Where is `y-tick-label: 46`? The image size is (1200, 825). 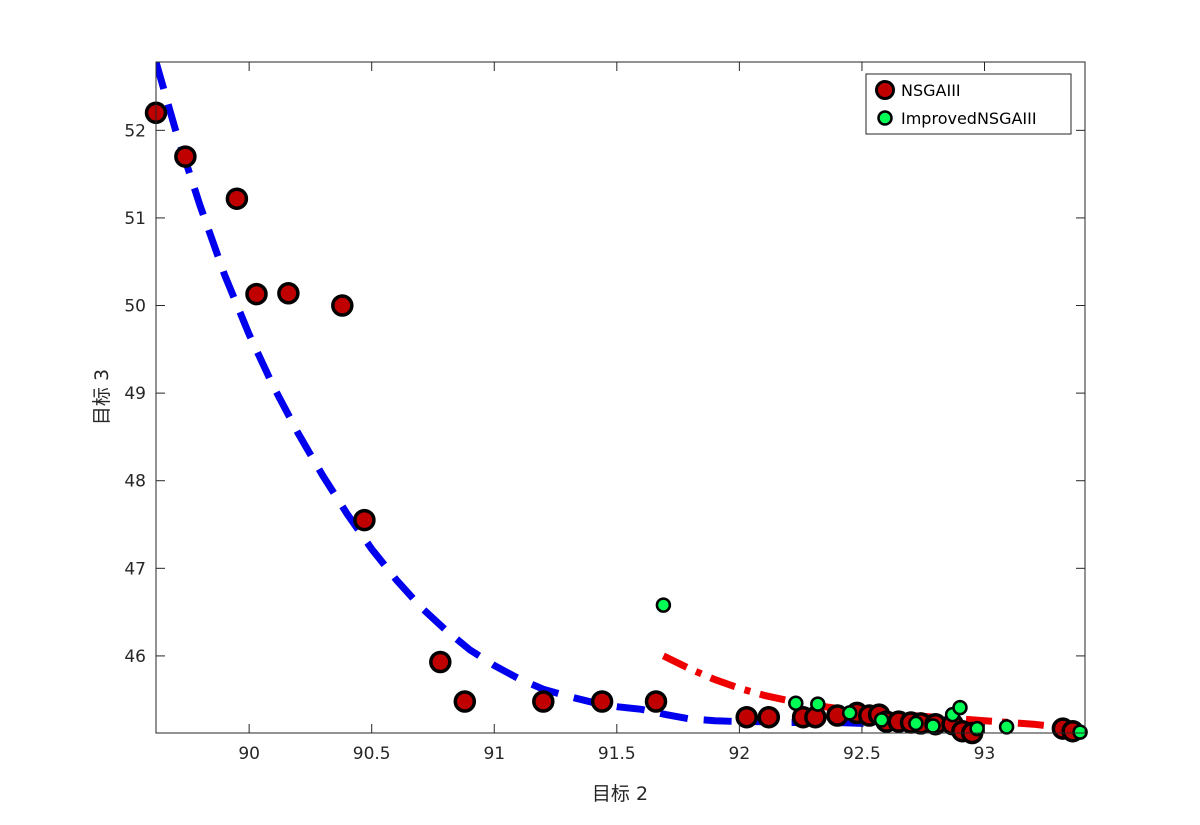 y-tick-label: 46 is located at coordinates (135, 657).